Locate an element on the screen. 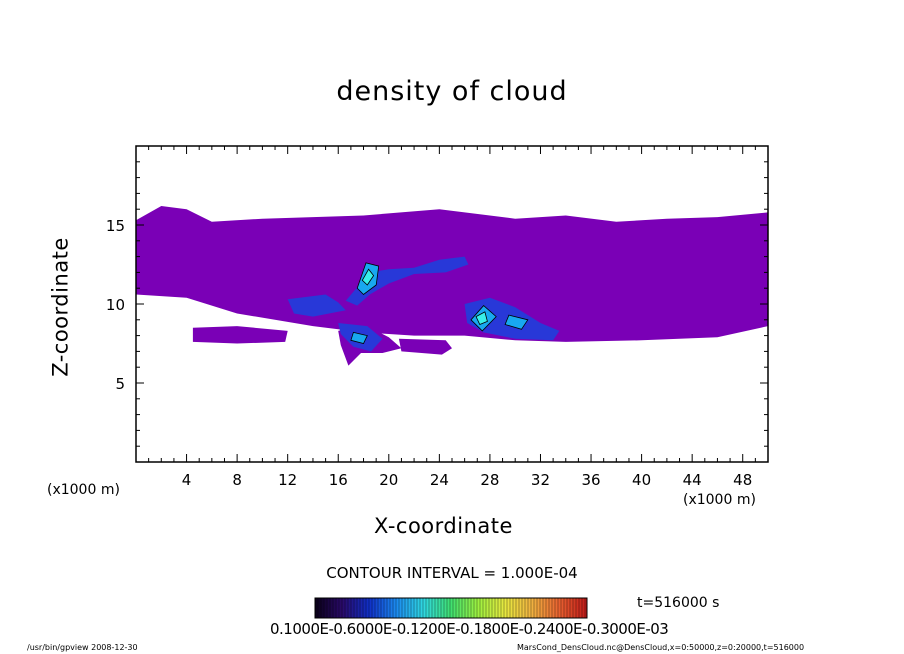  x-axis-label: X-coordinate is located at coordinates (443, 526).